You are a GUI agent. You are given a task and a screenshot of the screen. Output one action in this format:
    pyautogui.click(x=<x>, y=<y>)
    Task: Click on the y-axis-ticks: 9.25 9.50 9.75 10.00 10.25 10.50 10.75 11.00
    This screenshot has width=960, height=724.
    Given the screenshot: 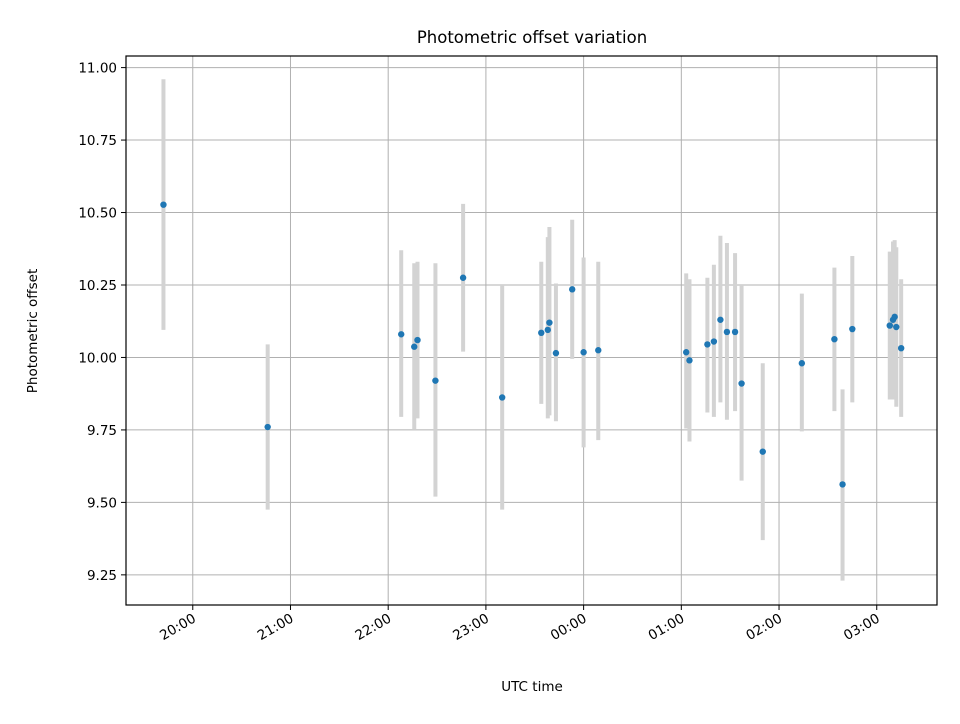 What is the action you would take?
    pyautogui.click(x=102, y=322)
    